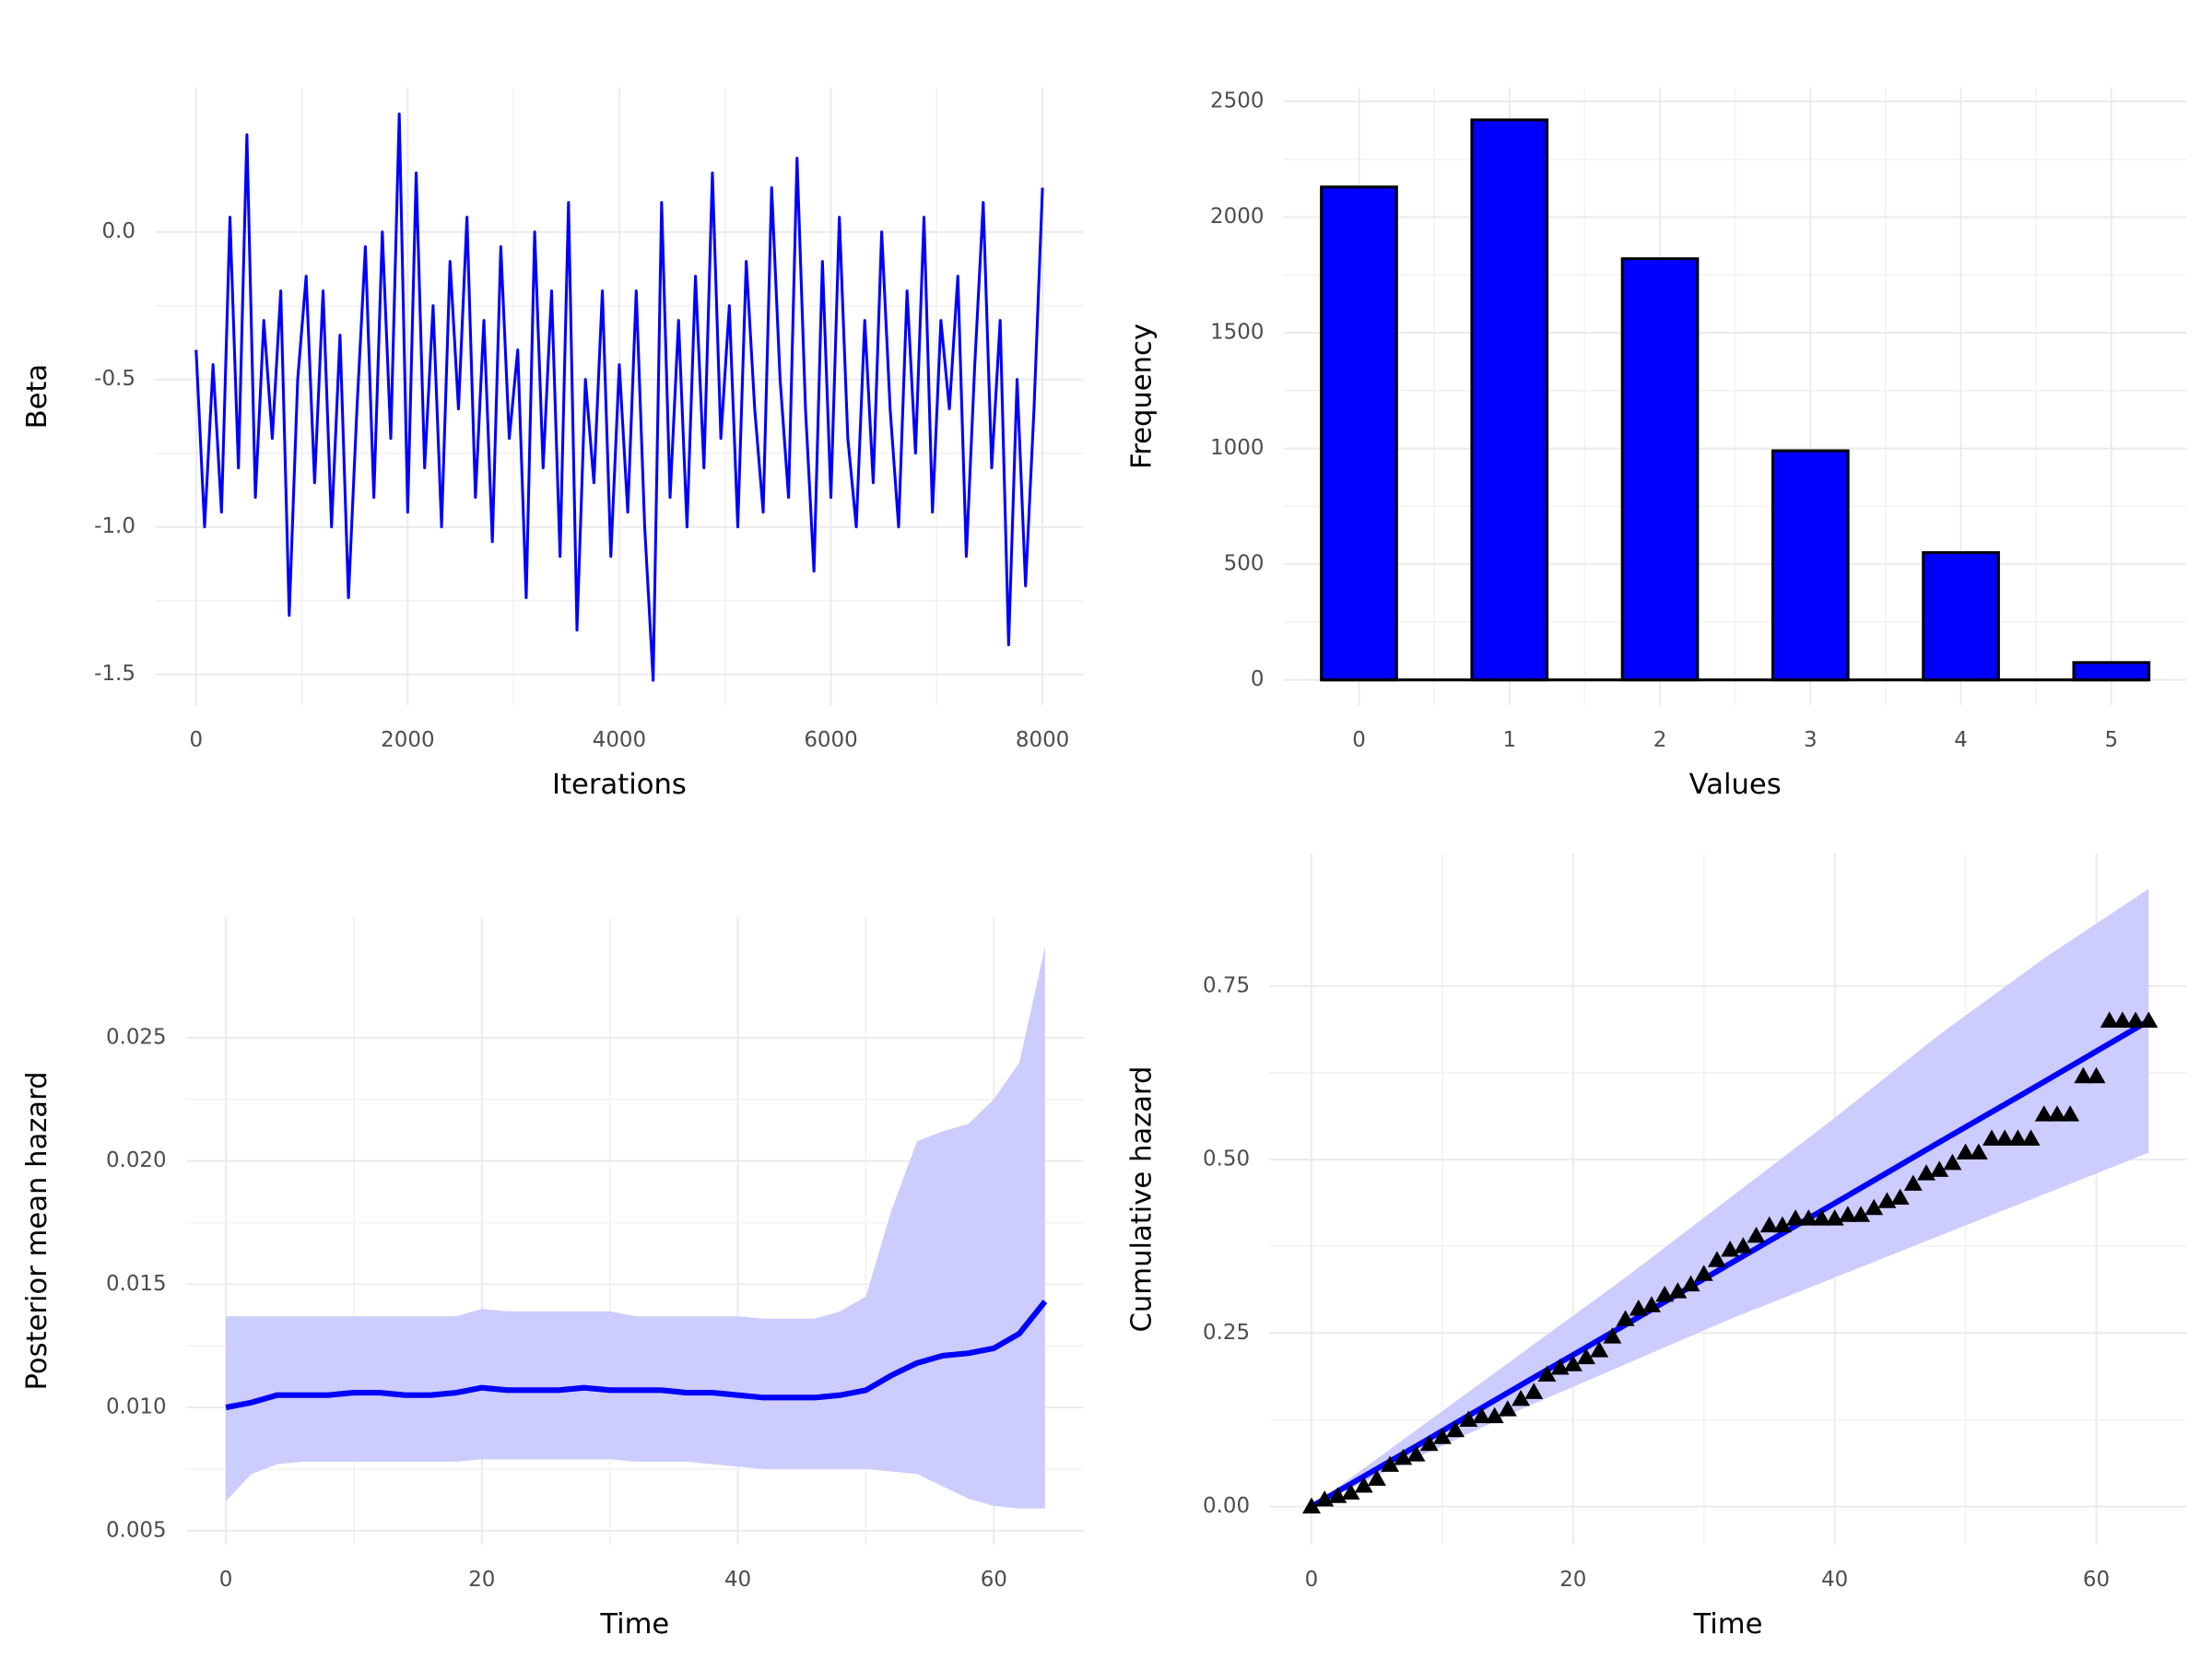 This screenshot has width=2212, height=1659. Describe the element at coordinates (407, 740) in the screenshot. I see `x-tick-label: 2000` at that location.